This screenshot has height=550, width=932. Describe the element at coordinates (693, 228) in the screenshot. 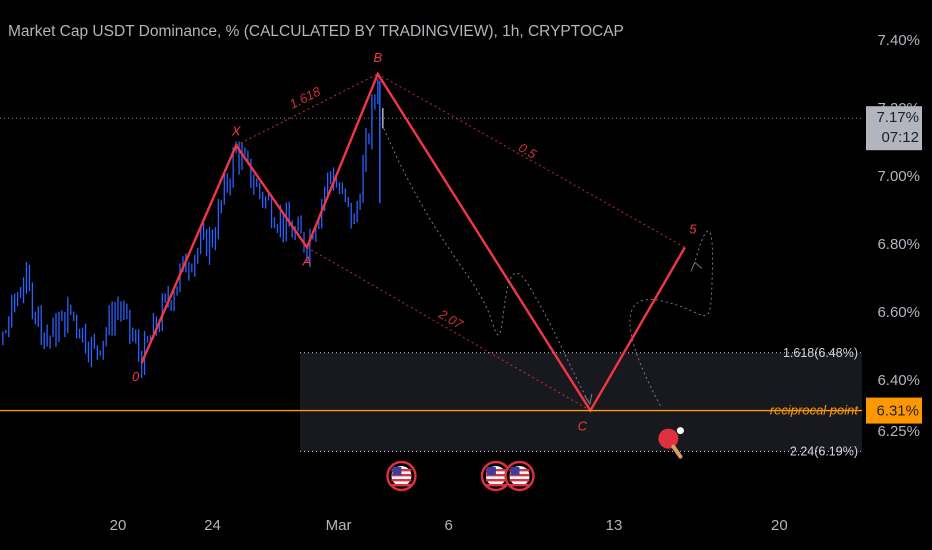

I see `point-label-5: 5` at that location.